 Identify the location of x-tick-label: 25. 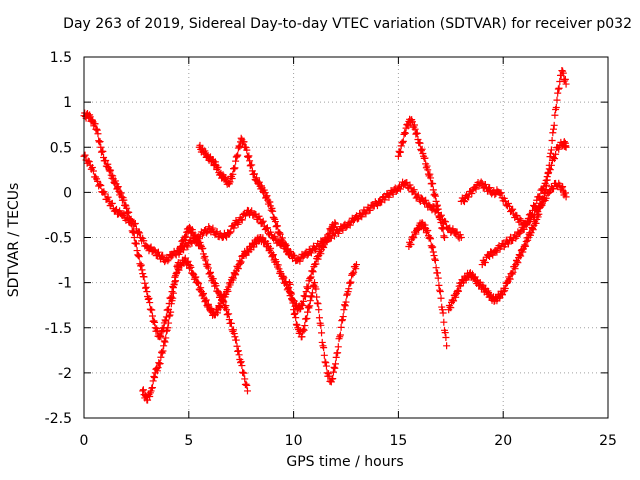
(608, 441).